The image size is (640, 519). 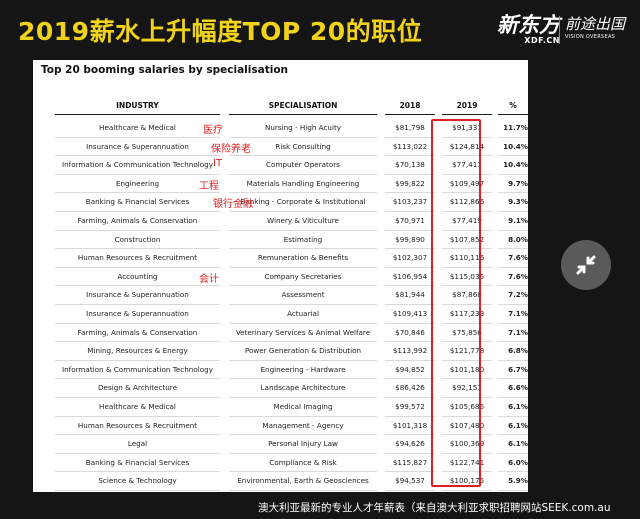 What do you see at coordinates (467, 258) in the screenshot?
I see `salary-2019-cell: $110,116` at bounding box center [467, 258].